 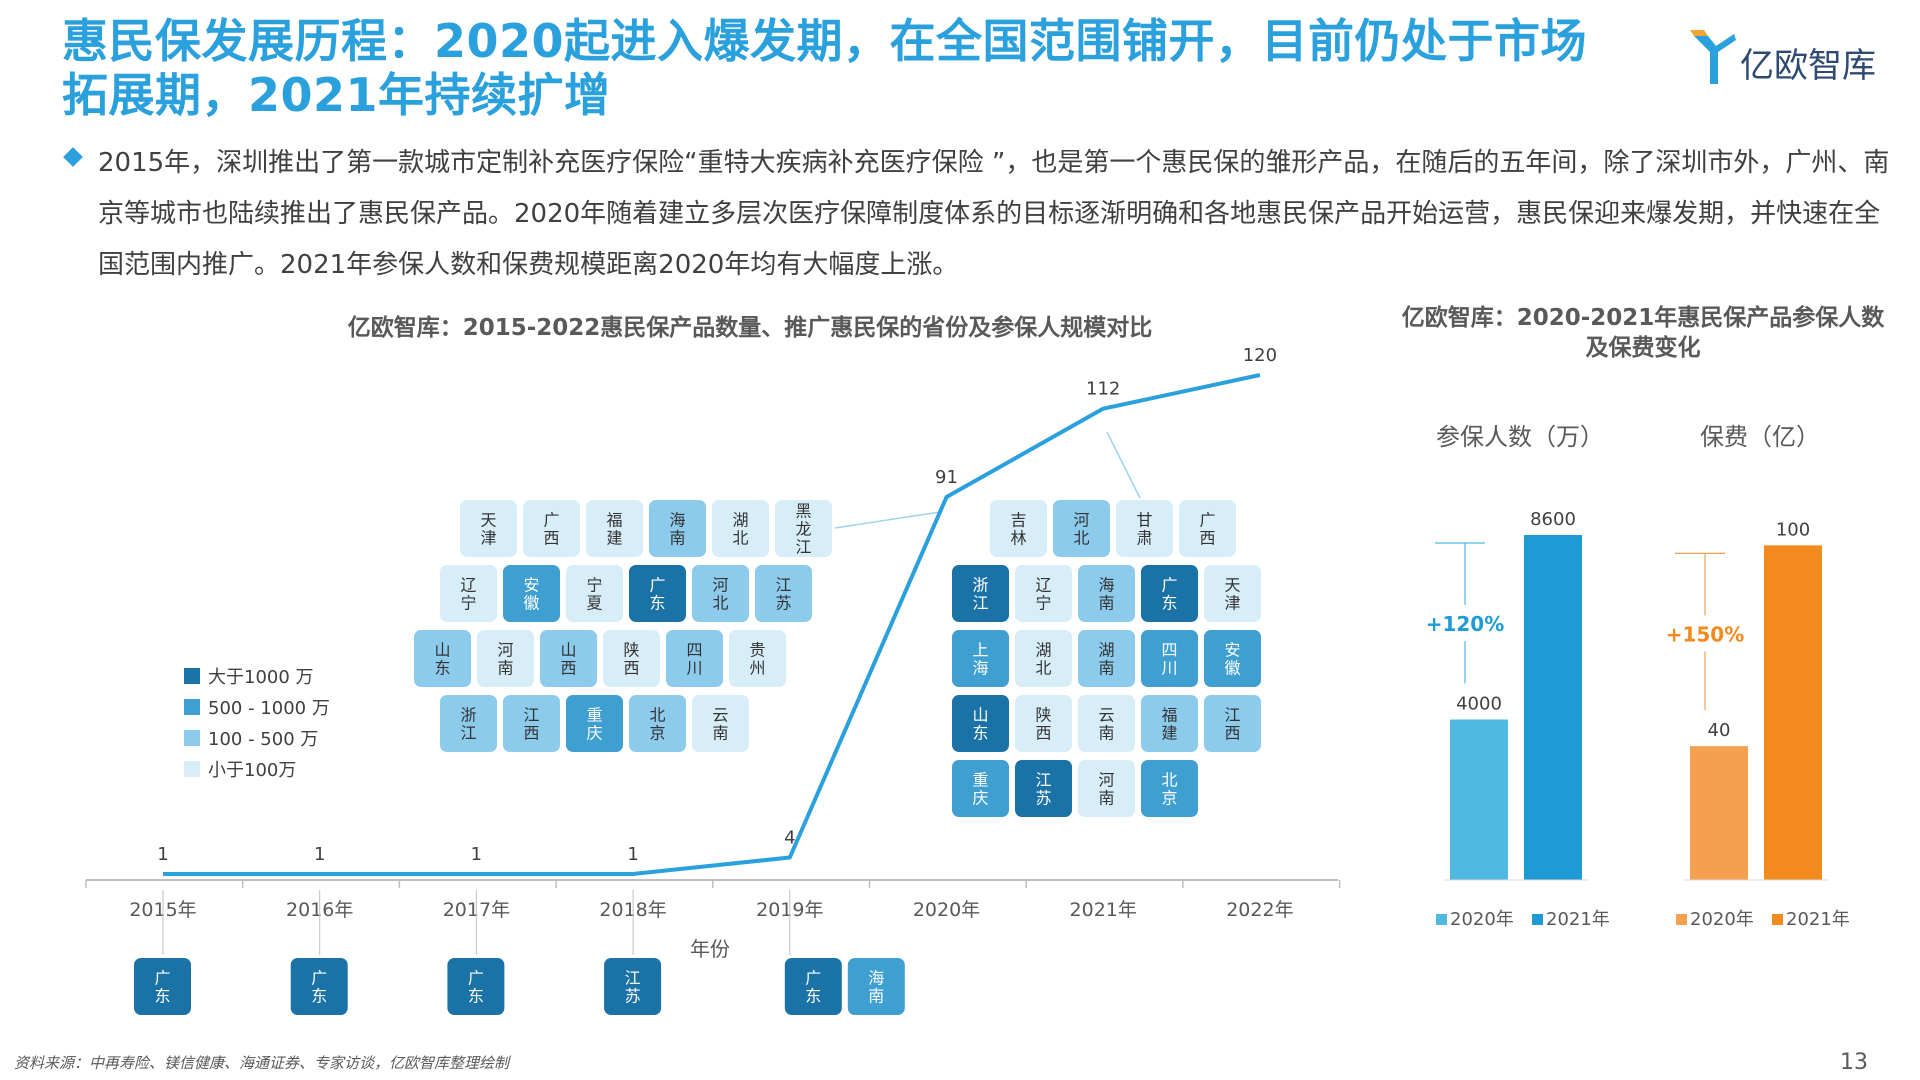 What do you see at coordinates (657, 724) in the screenshot?
I see `province-2020-label: 北京` at bounding box center [657, 724].